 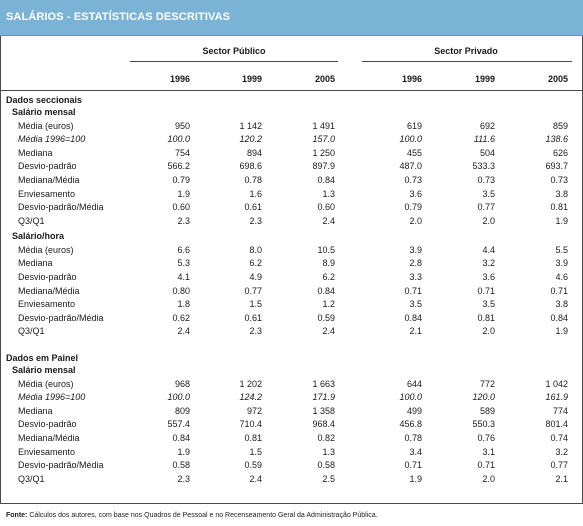 What do you see at coordinates (181, 290) in the screenshot?
I see `table-cell: 0.80` at bounding box center [181, 290].